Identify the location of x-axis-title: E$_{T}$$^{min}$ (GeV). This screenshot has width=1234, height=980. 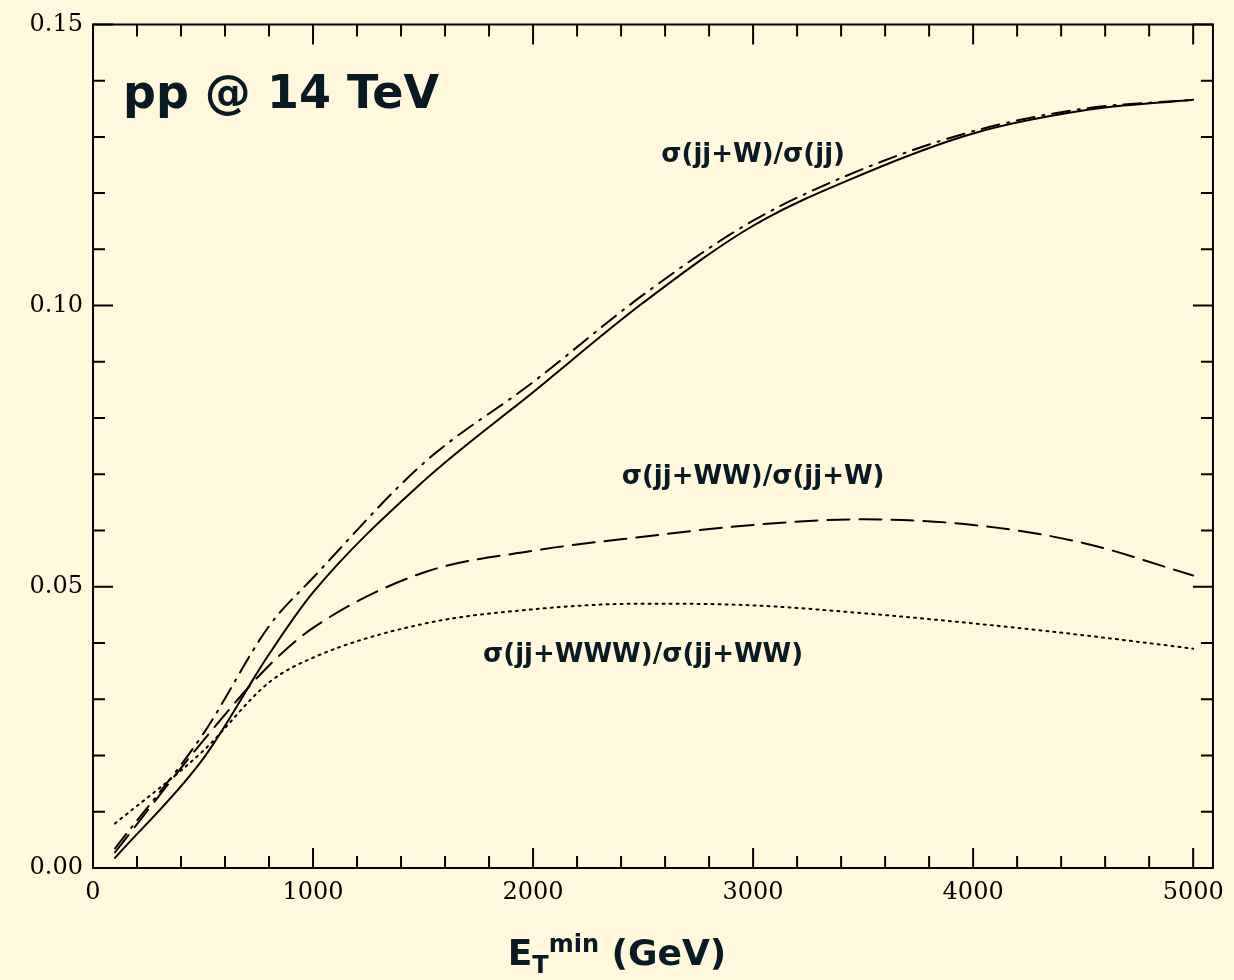
(617, 955).